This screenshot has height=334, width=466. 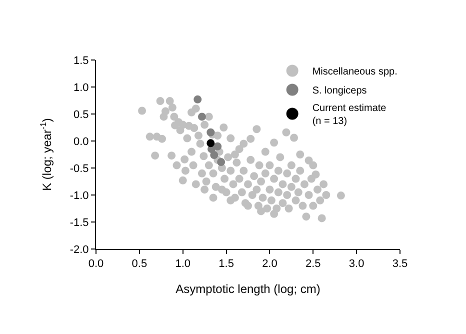 I want to click on y-tick-label: -2.0, so click(x=79, y=250).